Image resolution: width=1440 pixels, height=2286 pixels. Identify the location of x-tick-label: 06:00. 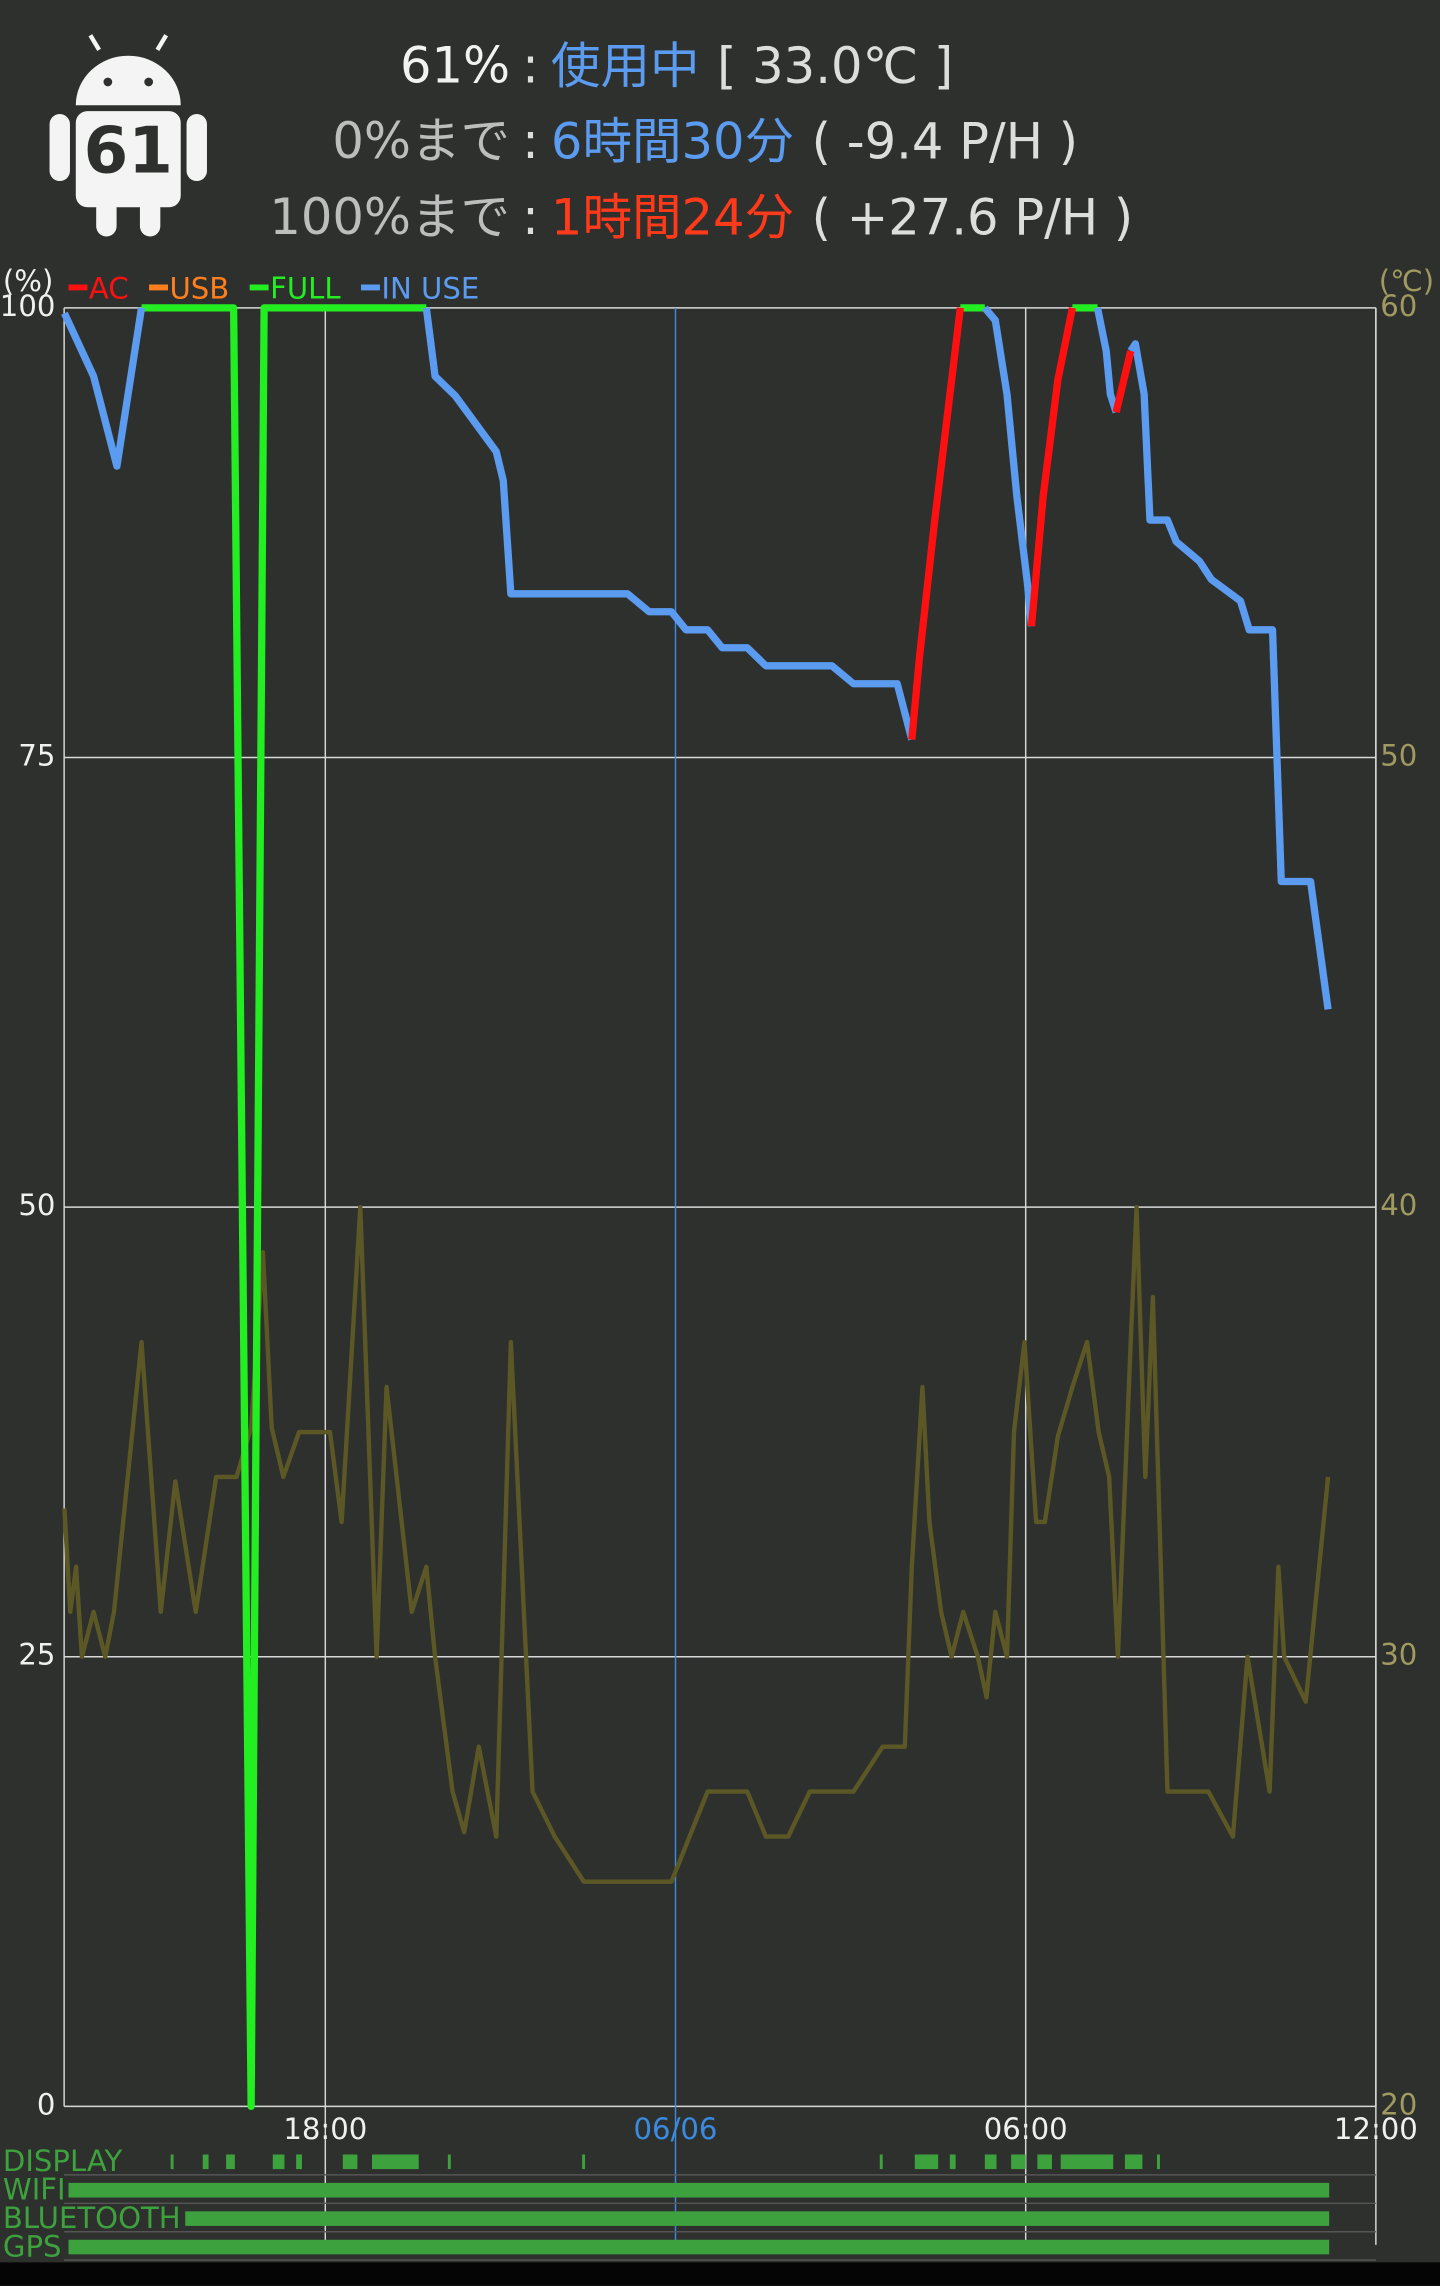
(1026, 2129).